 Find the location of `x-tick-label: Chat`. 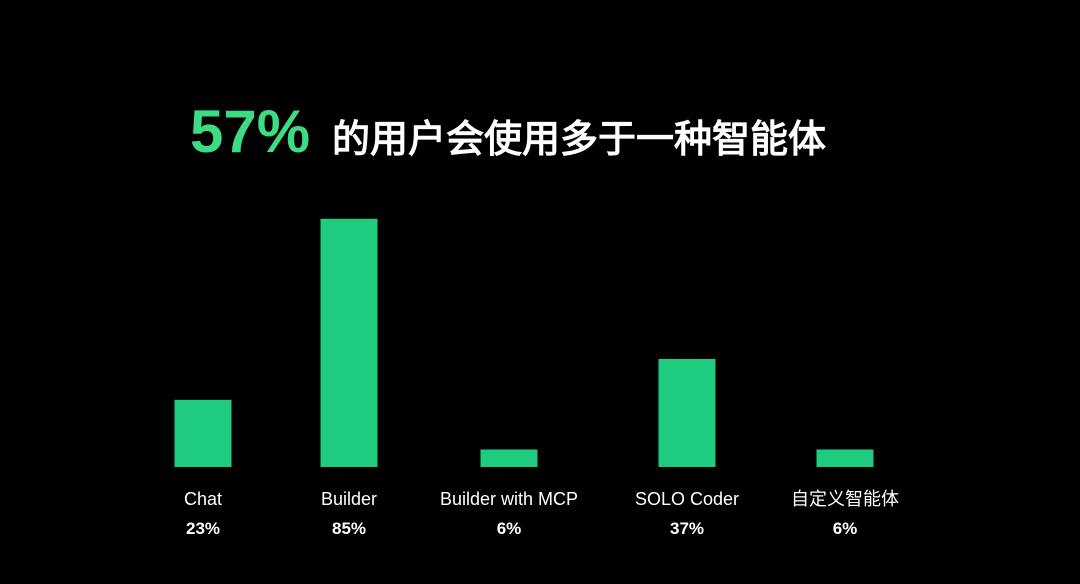

x-tick-label: Chat is located at coordinates (203, 499).